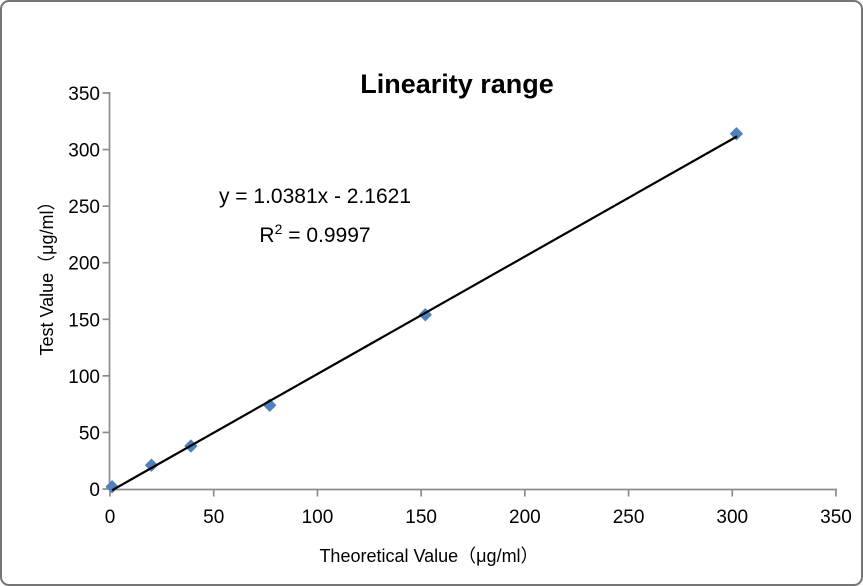  What do you see at coordinates (315, 234) in the screenshot?
I see `r-squared-text: R2 = 0.9997` at bounding box center [315, 234].